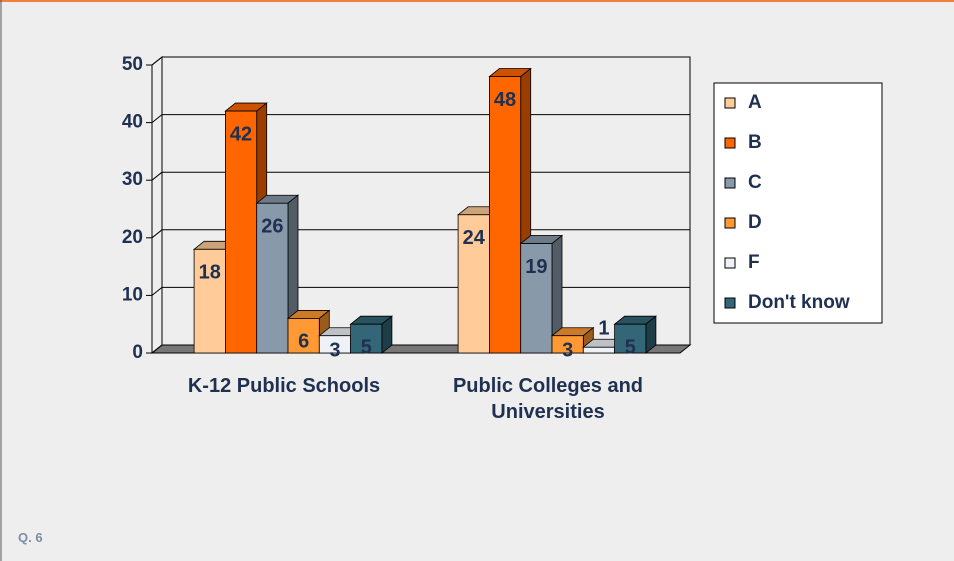 The width and height of the screenshot is (954, 561). I want to click on data-label: 24, so click(474, 238).